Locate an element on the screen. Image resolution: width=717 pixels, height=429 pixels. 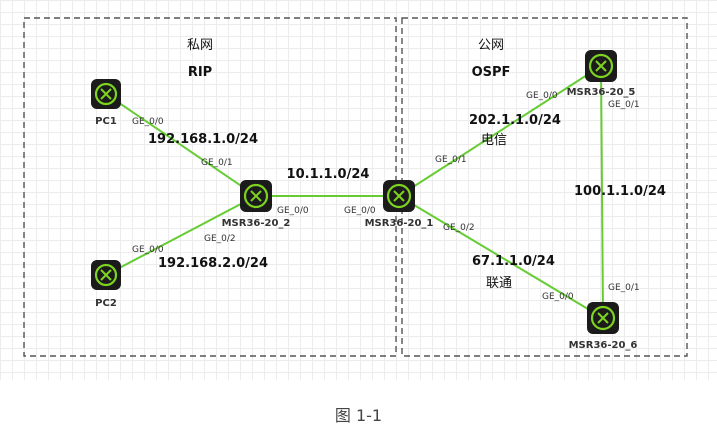
figure-caption: 图 1-1 is located at coordinates (358, 415).